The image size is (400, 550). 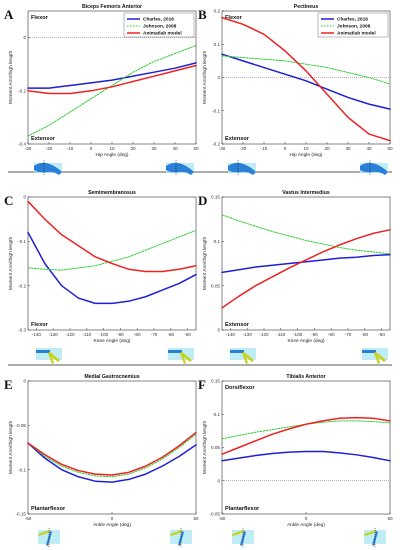 I want to click on x-axis-label: Knee Angle (deg), so click(x=111, y=341).